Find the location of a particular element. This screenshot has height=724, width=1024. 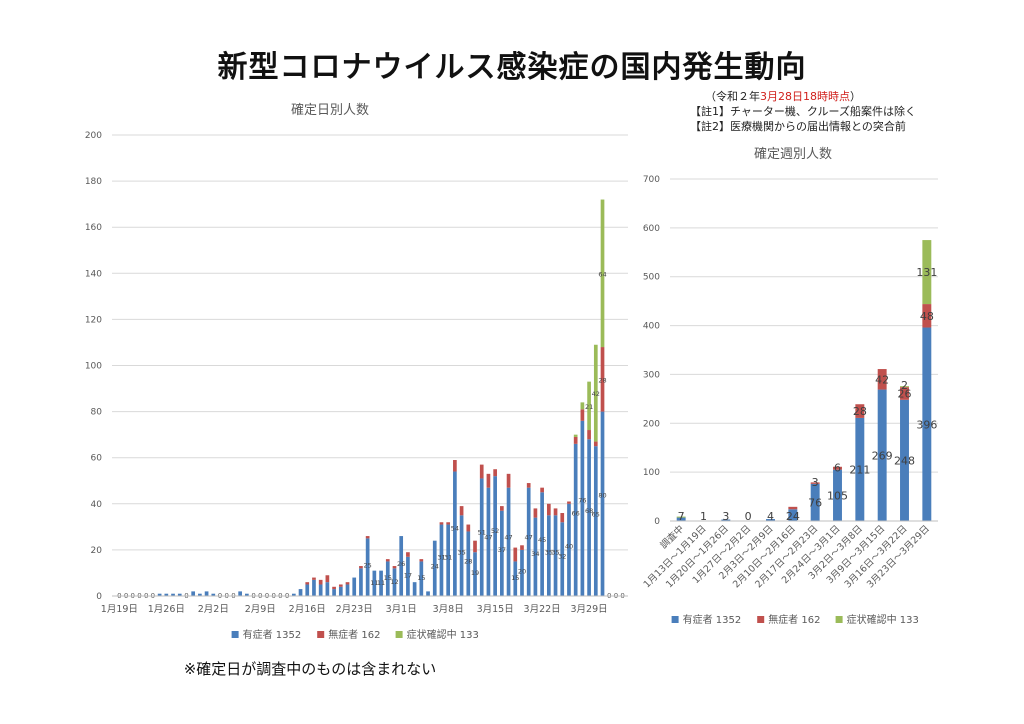

footnote-2: 【註2】医療機関からの届出情報との突合前 is located at coordinates (798, 126).